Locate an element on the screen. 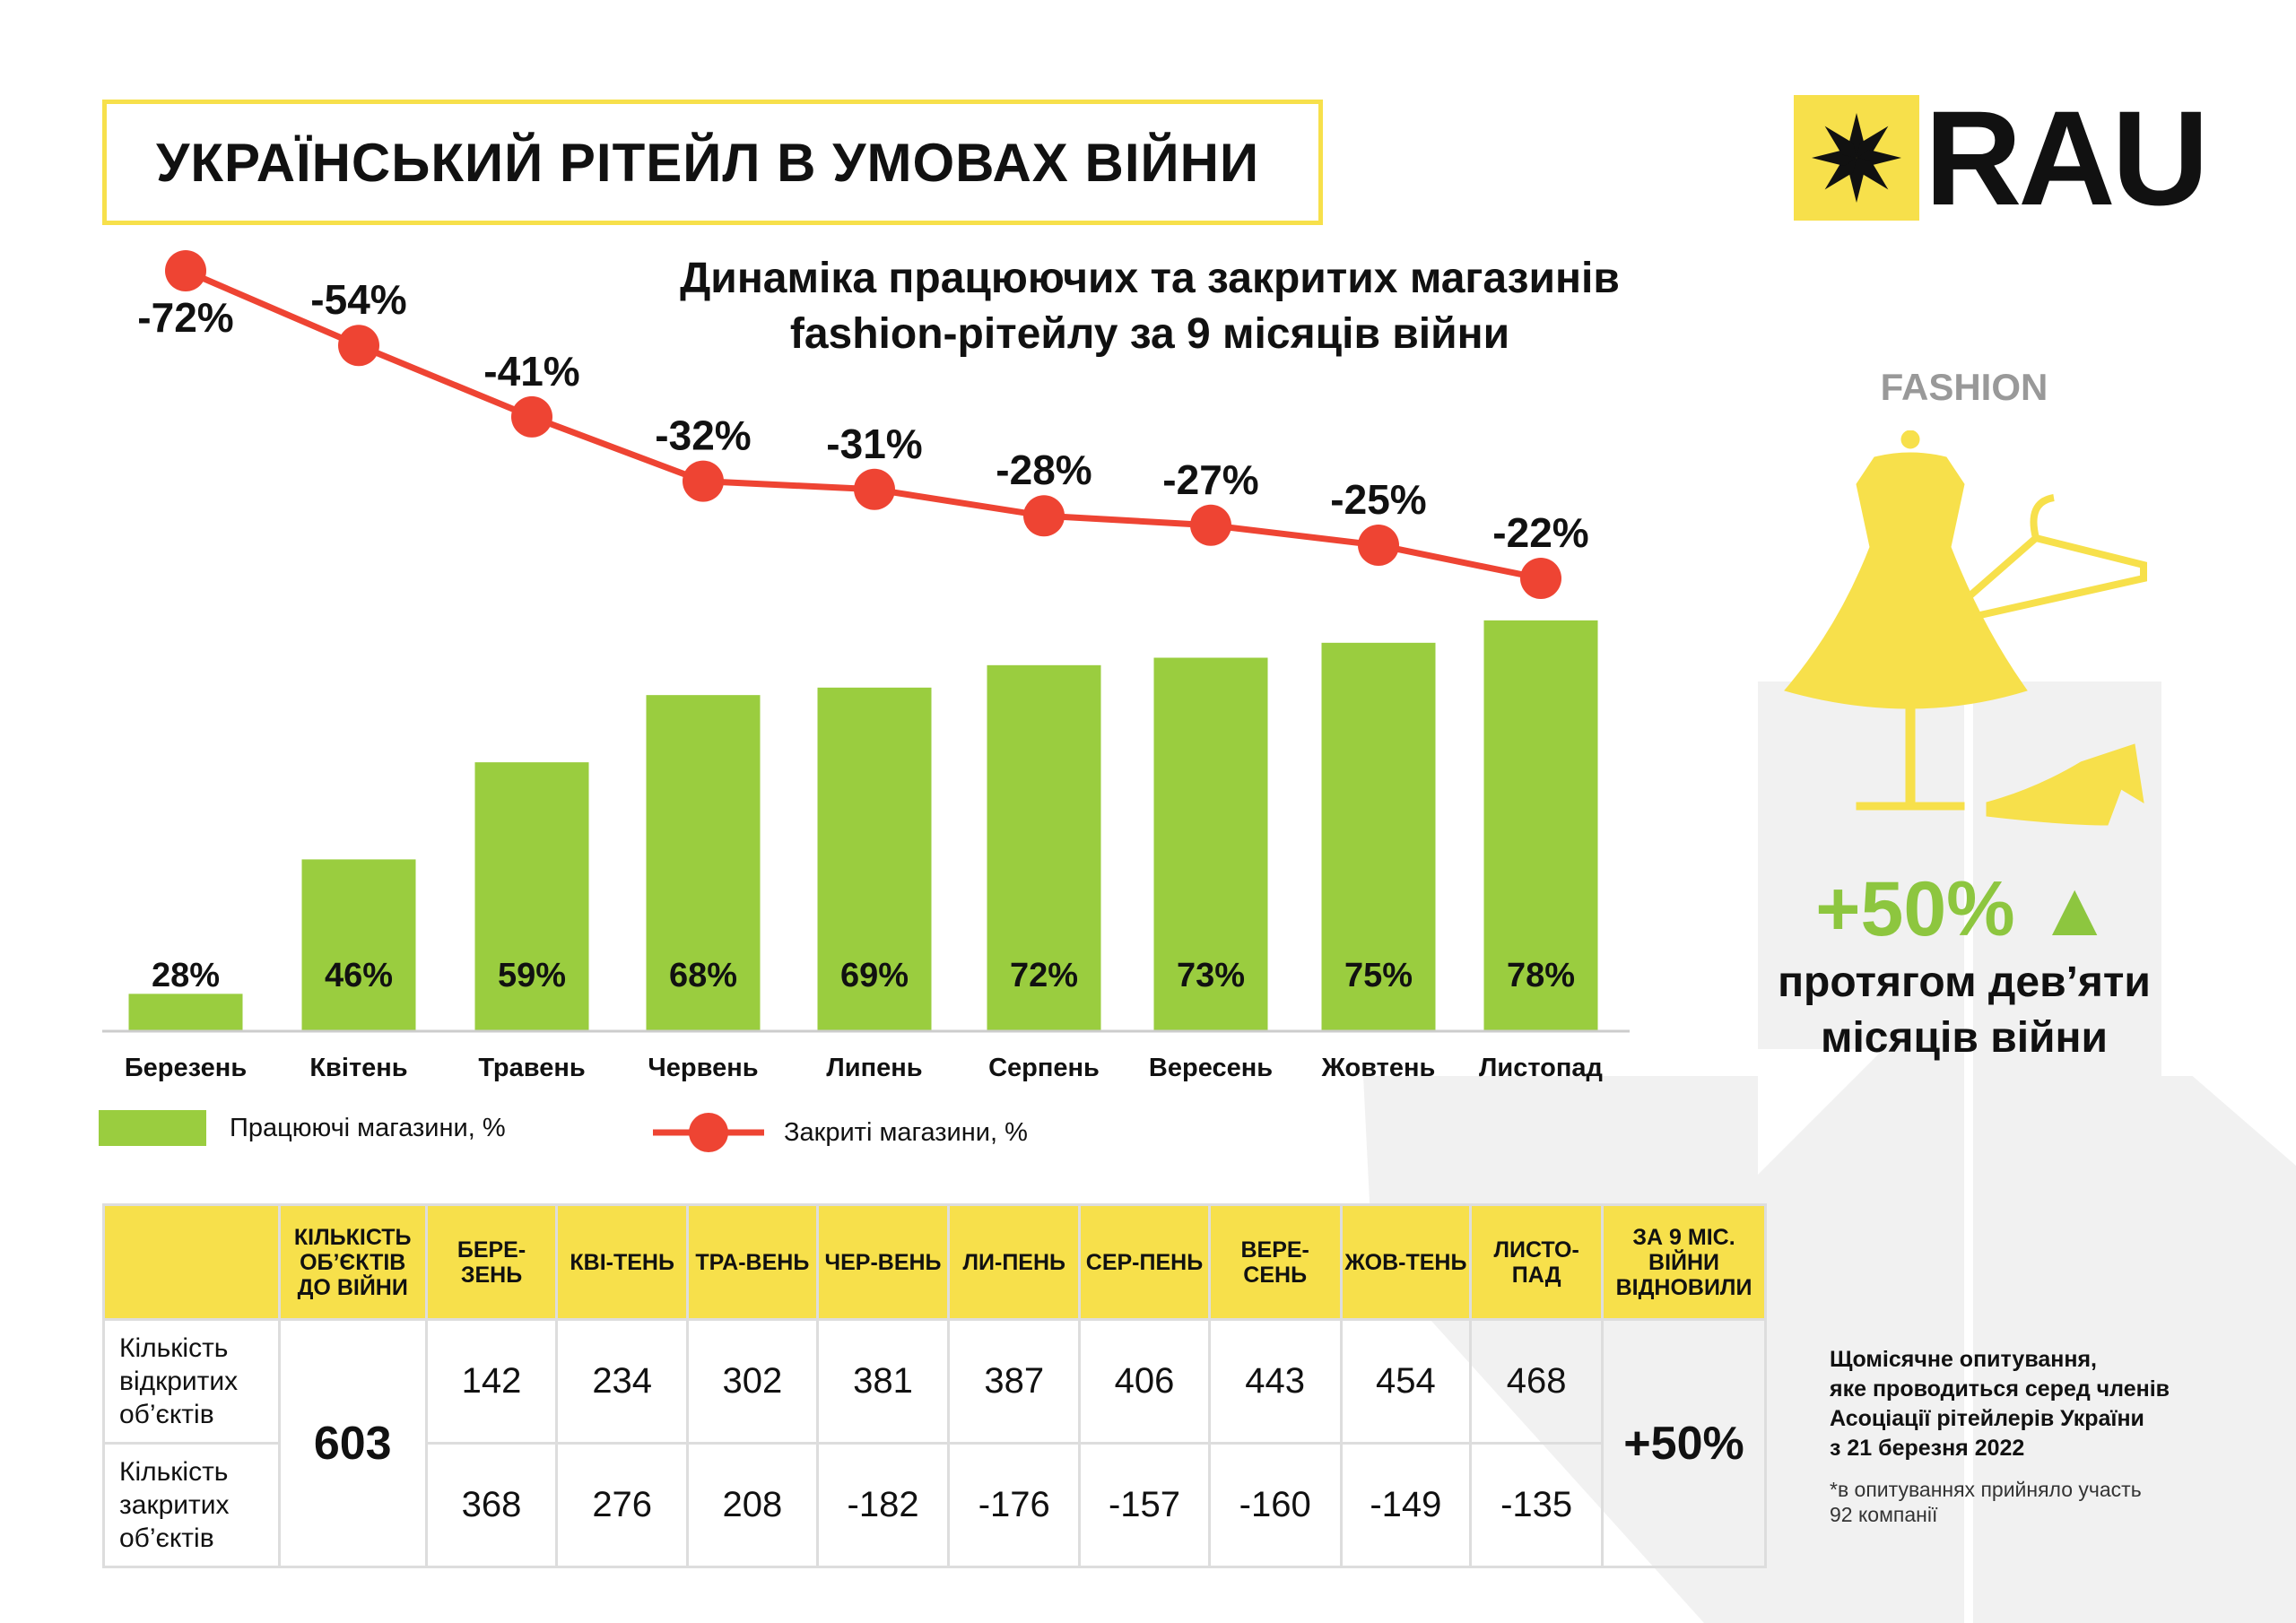 This screenshot has height=1623, width=2296. note-line: яке проводиться серед членів is located at coordinates (2000, 1389).